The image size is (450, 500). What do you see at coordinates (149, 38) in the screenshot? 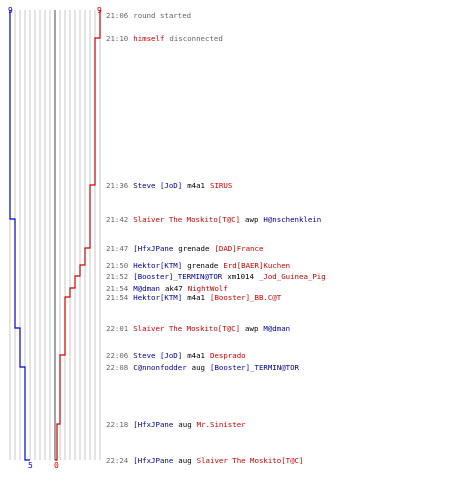
I see `player-name: himself` at bounding box center [149, 38].